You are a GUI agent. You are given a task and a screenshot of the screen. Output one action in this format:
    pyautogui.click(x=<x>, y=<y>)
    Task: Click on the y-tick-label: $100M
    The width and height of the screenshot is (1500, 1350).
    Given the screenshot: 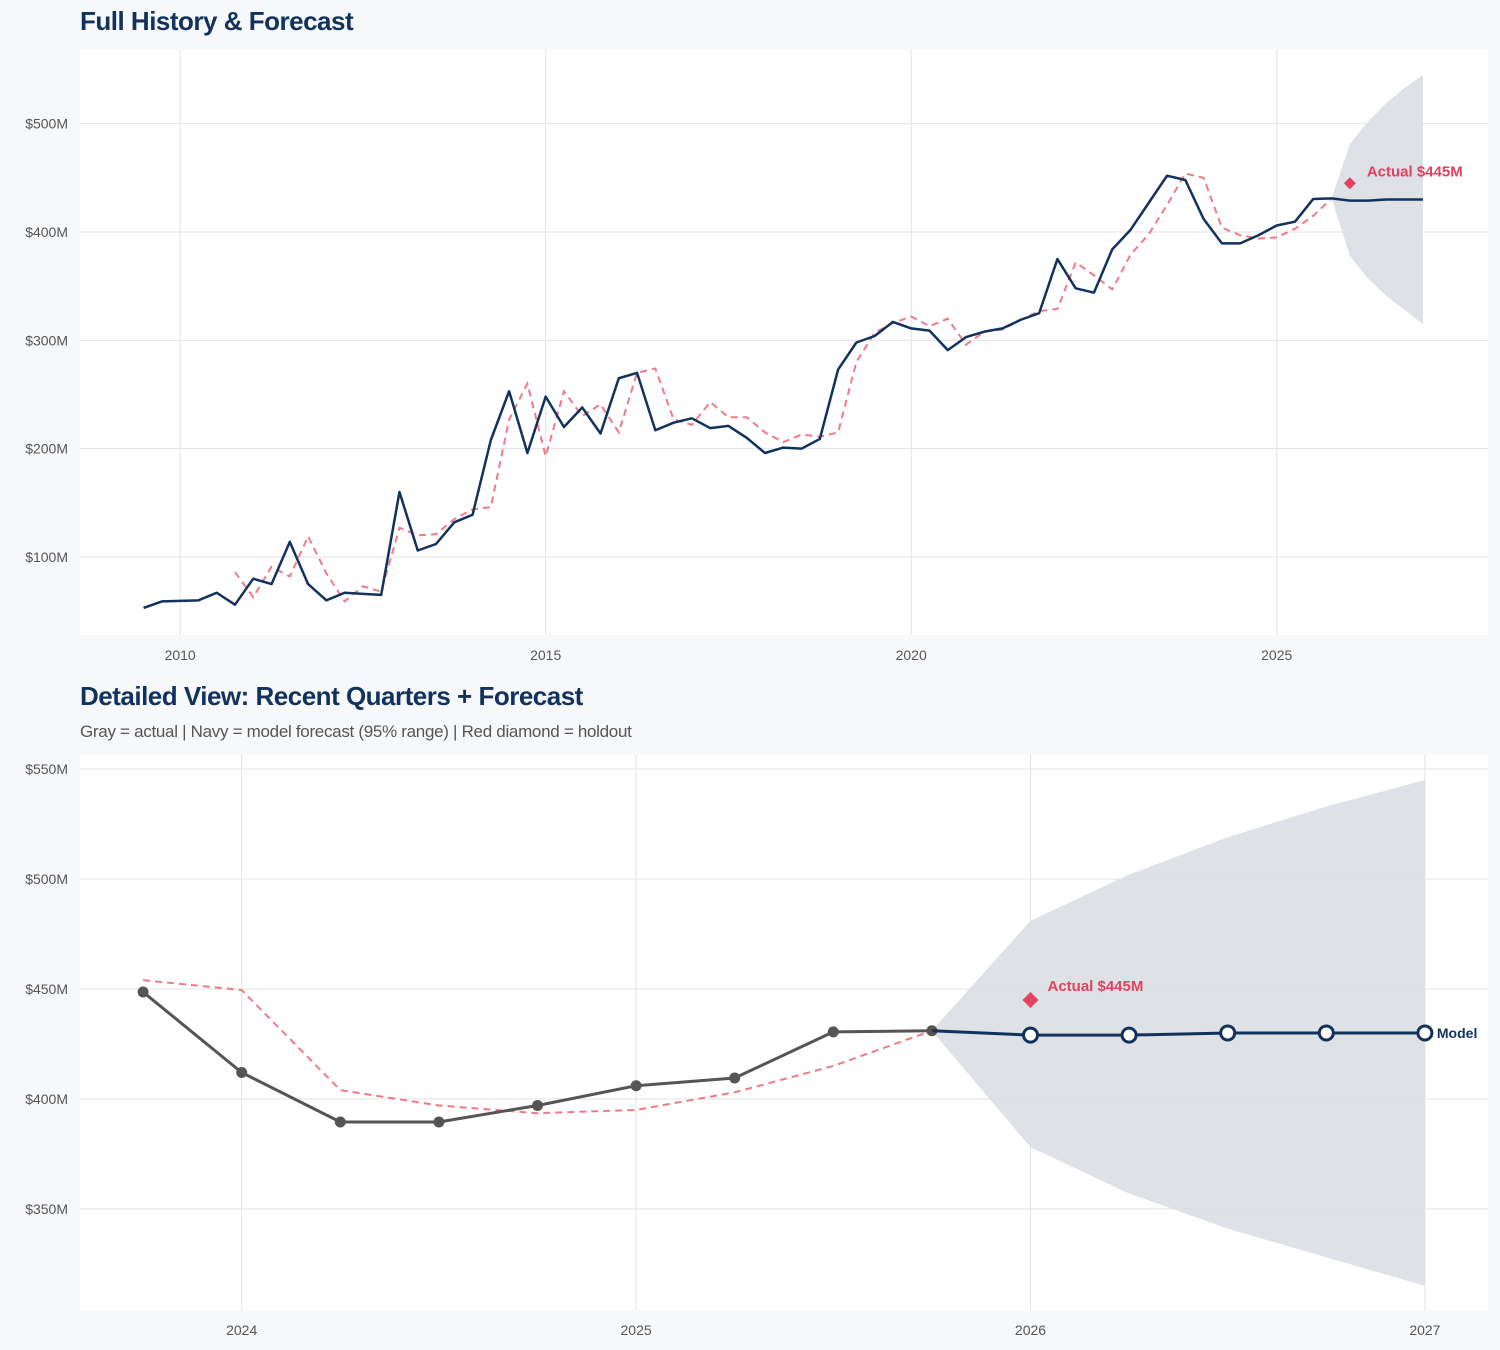 What is the action you would take?
    pyautogui.click(x=46, y=557)
    